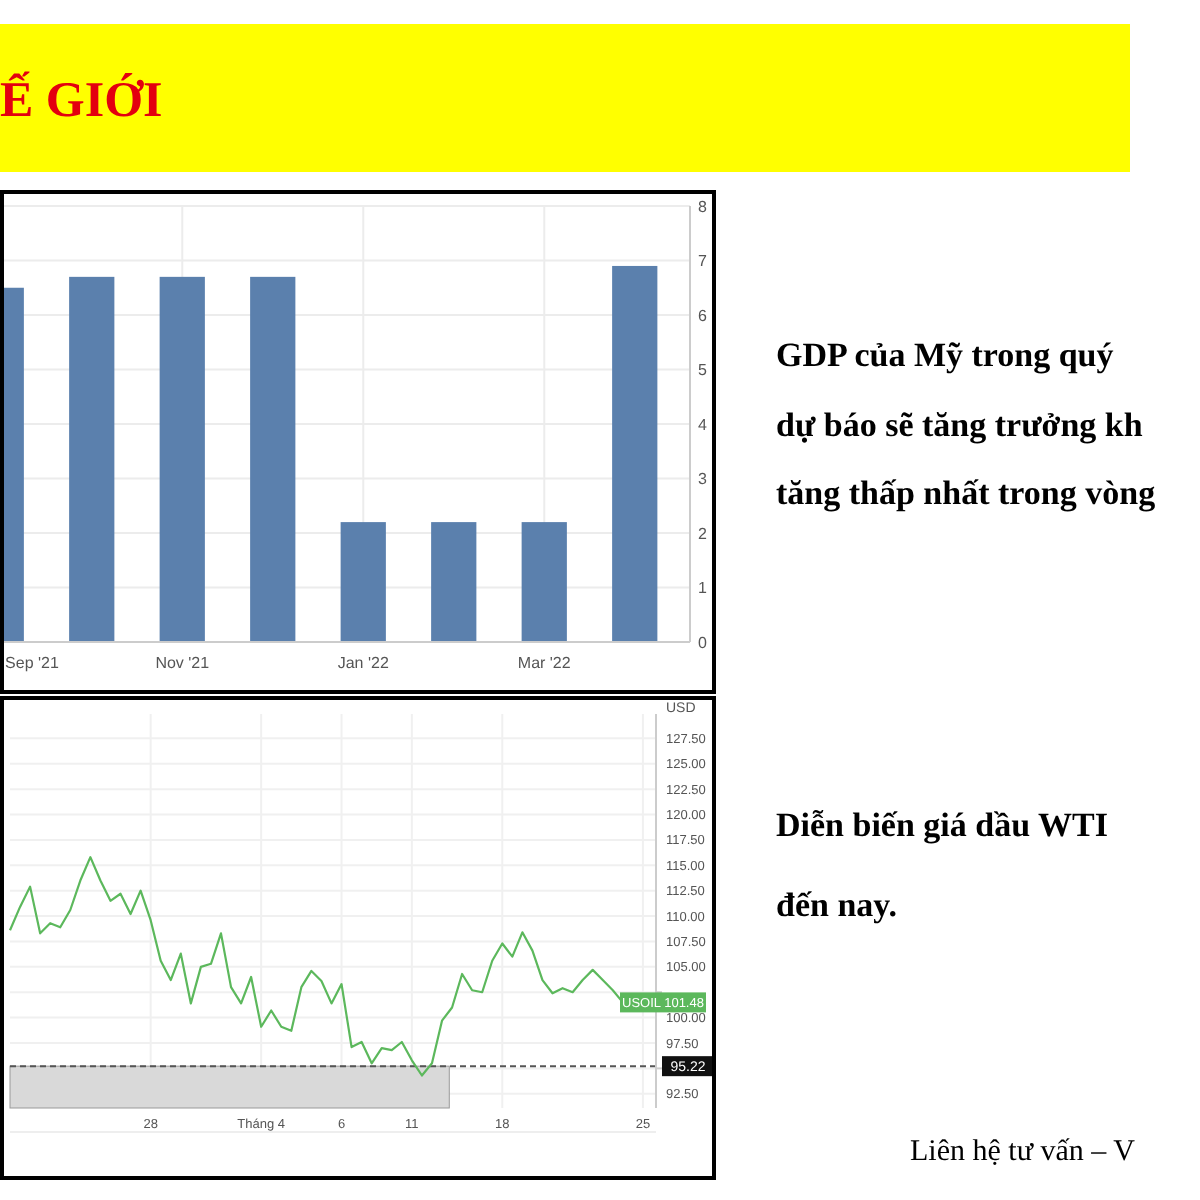 This screenshot has height=1200, width=1200. I want to click on y-tick-label: 1, so click(703, 588).